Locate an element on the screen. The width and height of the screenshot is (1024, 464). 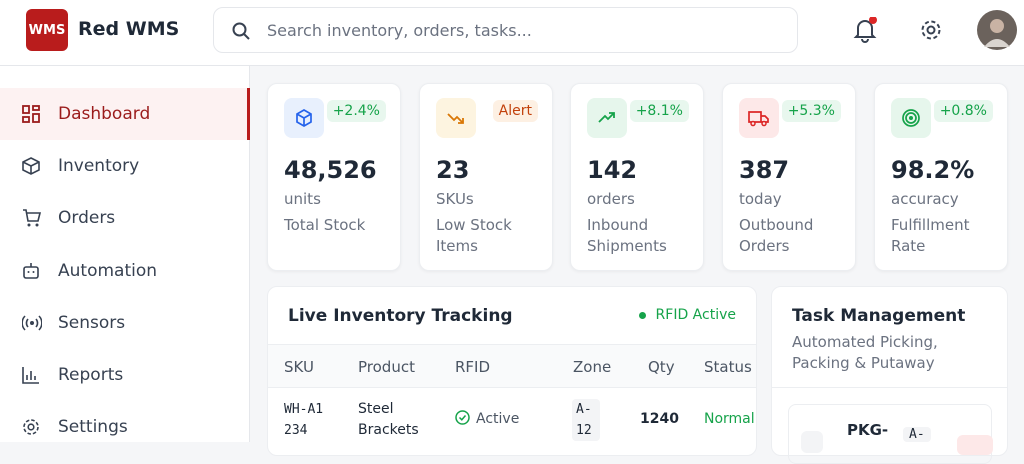
stat-label: Fulfillment Rate is located at coordinates (930, 235).